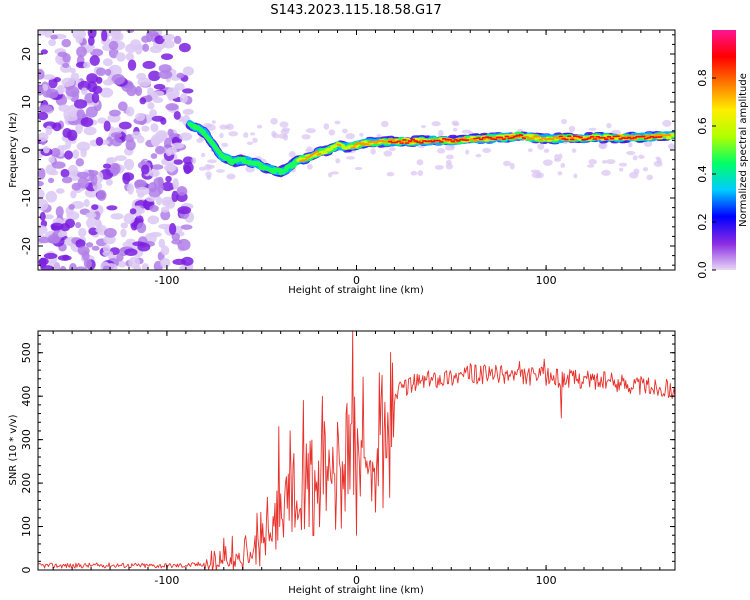 The image size is (750, 600). What do you see at coordinates (724, 150) in the screenshot?
I see `colorbar-gradient` at bounding box center [724, 150].